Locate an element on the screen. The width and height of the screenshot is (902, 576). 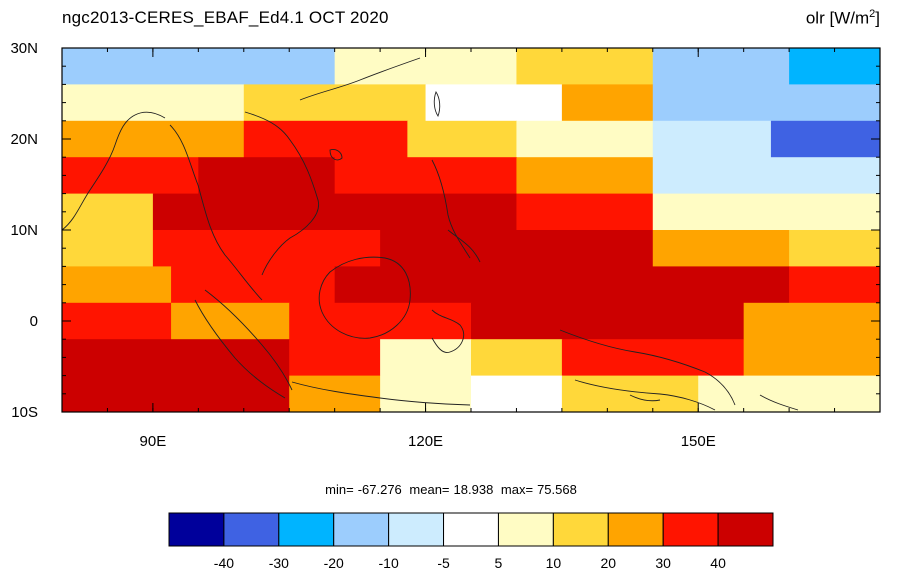
x-tick-label: 120E is located at coordinates (425, 441).